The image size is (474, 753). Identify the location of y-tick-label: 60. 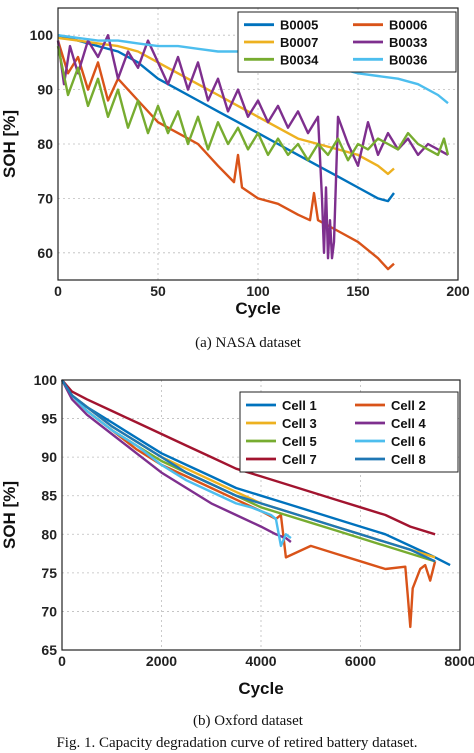
(45, 253).